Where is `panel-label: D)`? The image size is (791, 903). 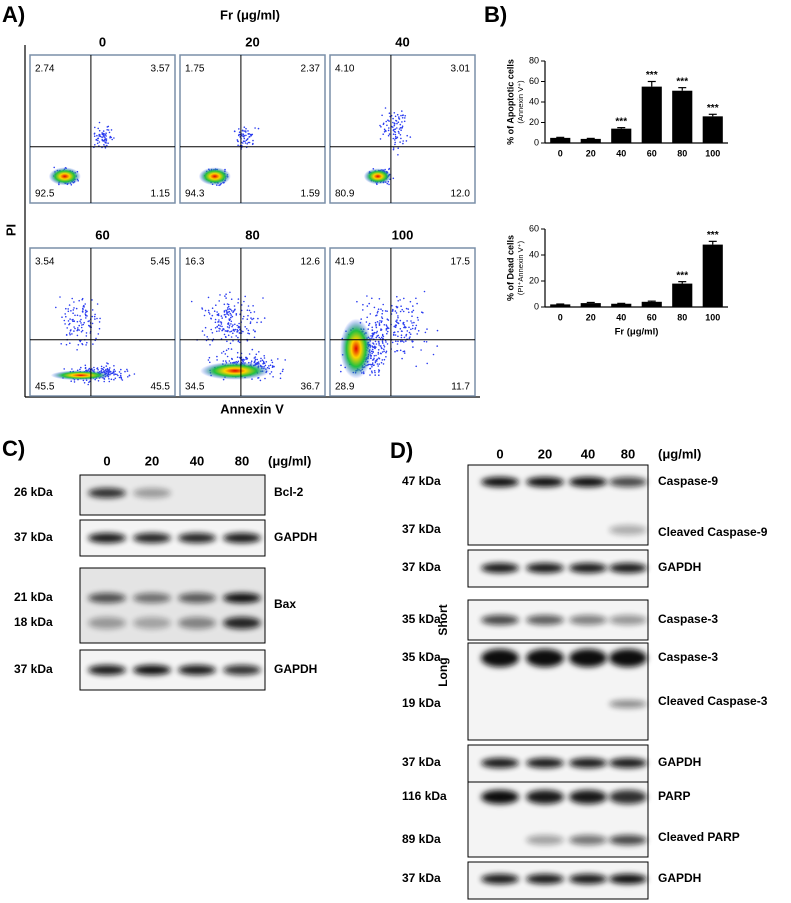
panel-label: D) is located at coordinates (401, 450).